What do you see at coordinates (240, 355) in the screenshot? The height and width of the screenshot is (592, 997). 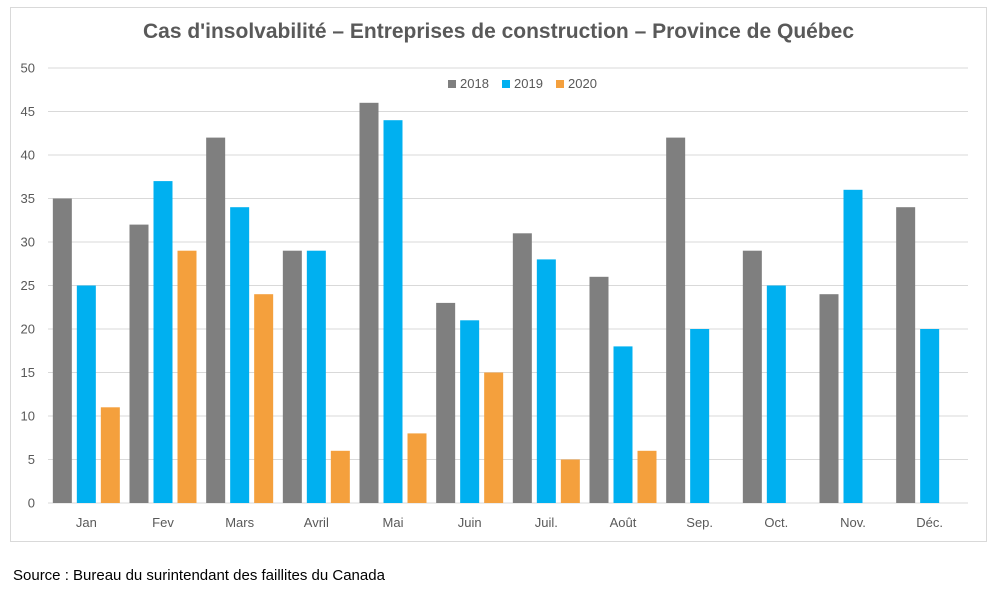 I see `bar-2019-Mars` at bounding box center [240, 355].